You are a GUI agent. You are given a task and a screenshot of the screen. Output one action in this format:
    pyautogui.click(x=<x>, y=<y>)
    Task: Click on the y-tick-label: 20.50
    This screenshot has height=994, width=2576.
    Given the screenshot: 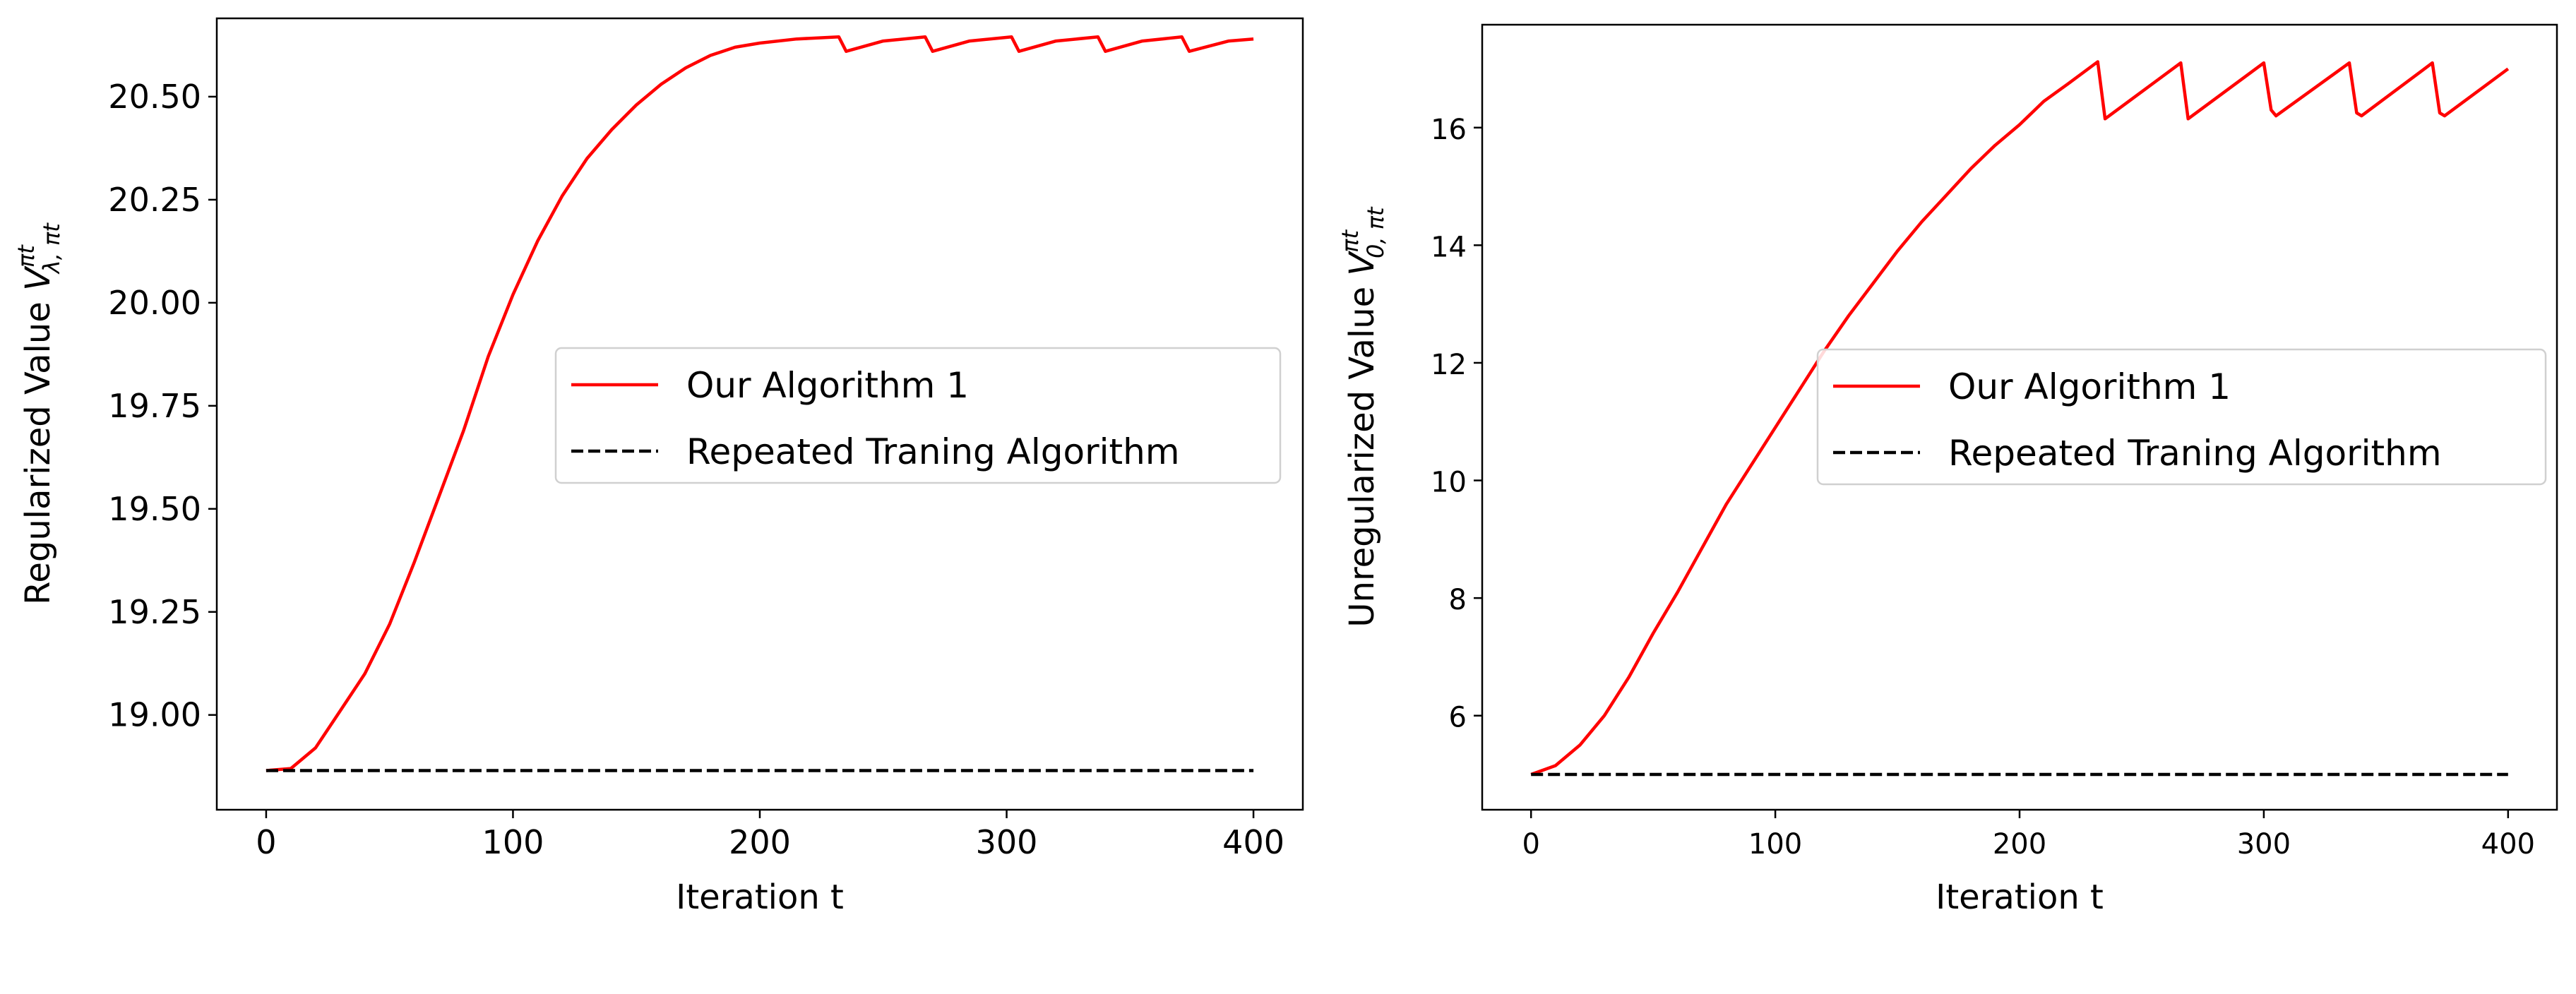 What is the action you would take?
    pyautogui.click(x=154, y=97)
    